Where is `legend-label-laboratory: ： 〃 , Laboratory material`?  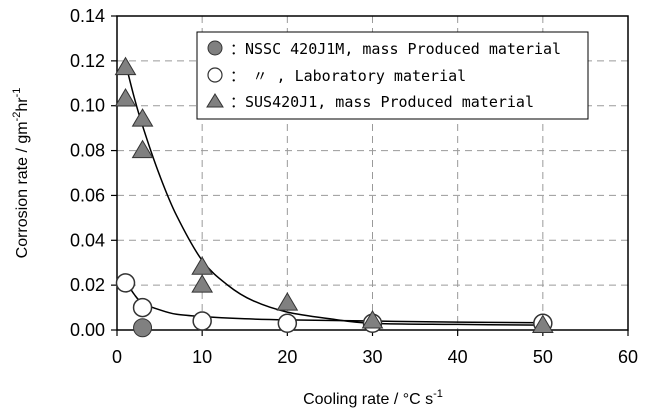
legend-label-laboratory: ： 〃 , Laboratory material is located at coordinates (348, 76).